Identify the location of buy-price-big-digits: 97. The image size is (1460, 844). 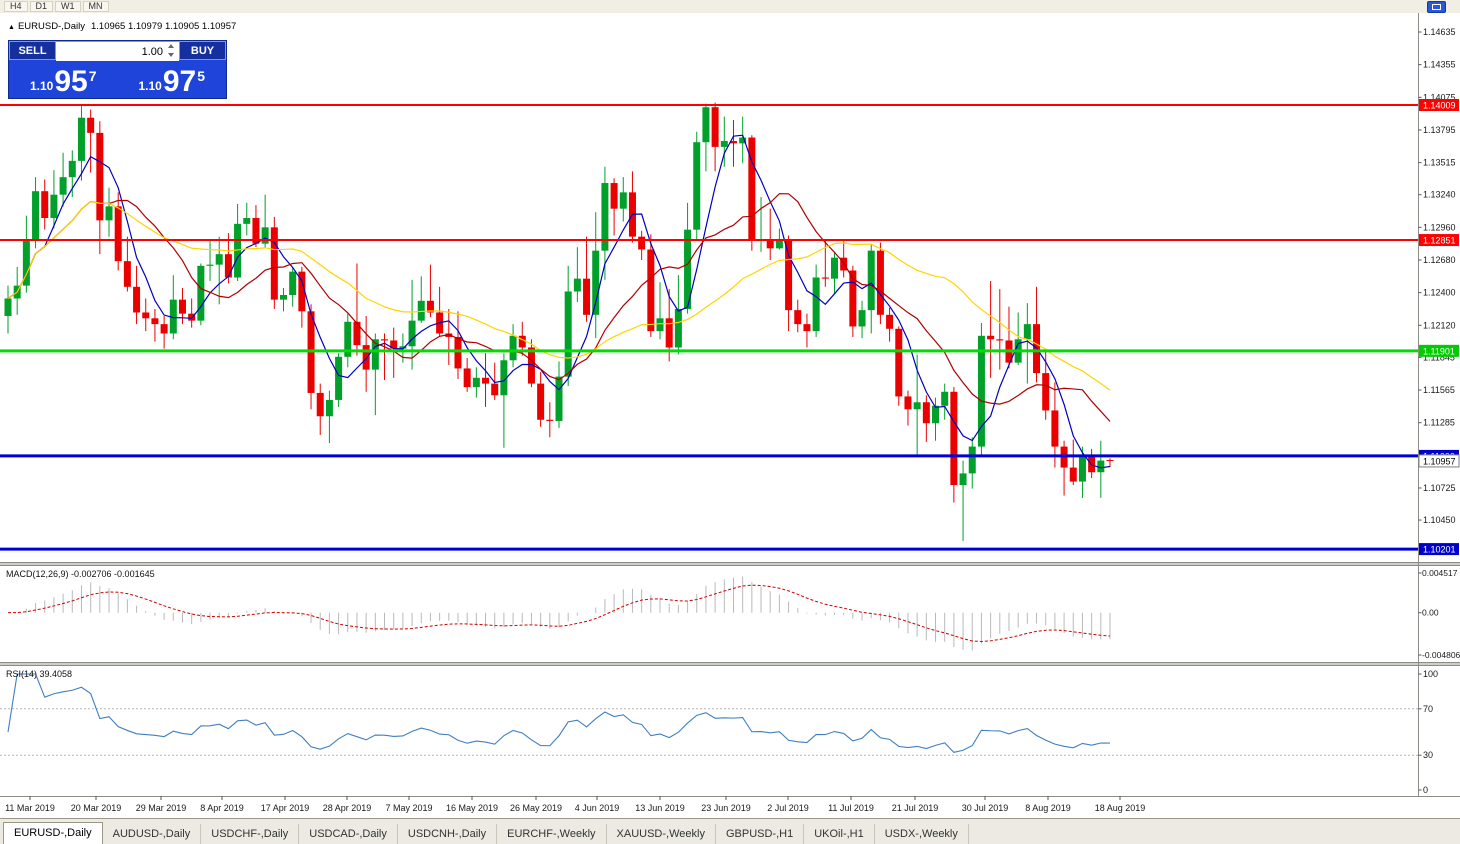
(179, 81).